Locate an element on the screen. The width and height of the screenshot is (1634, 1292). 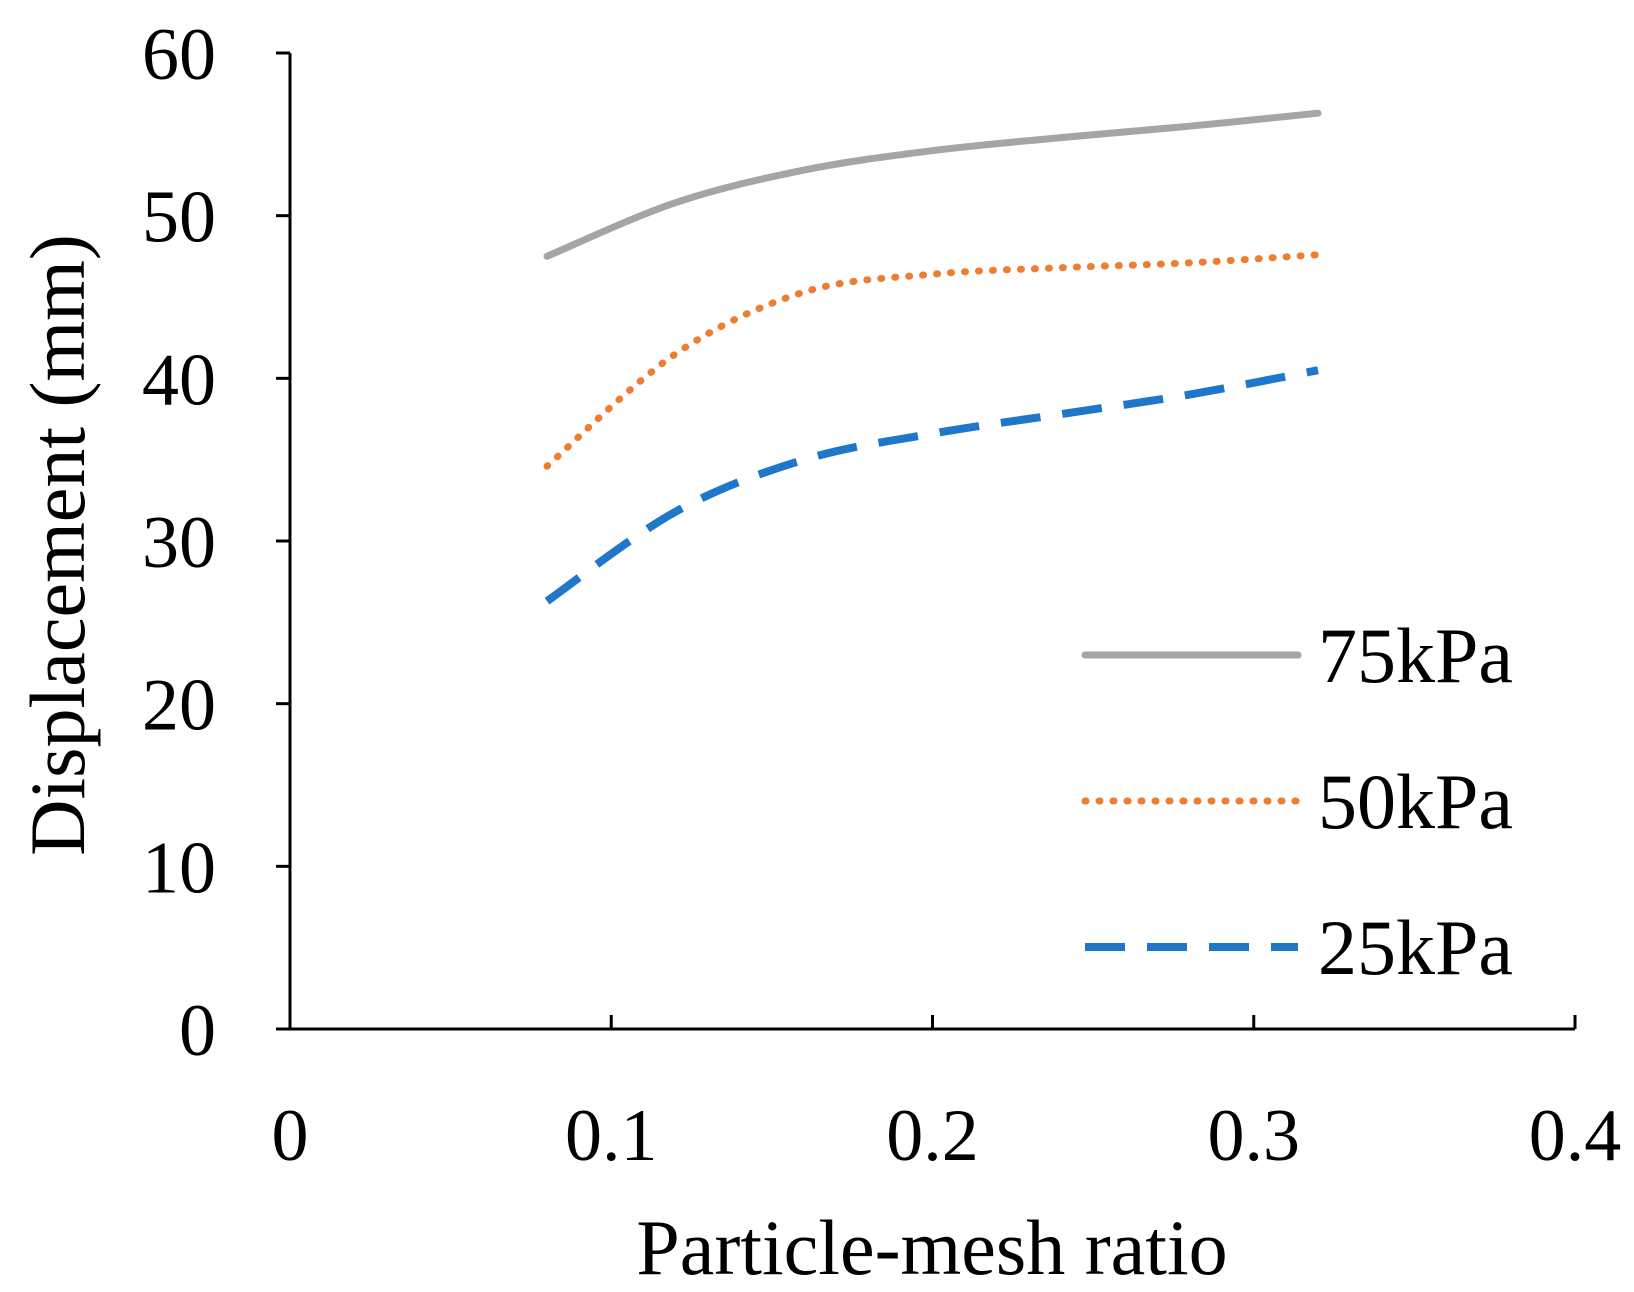
series-line-75kpa is located at coordinates (932, 184).